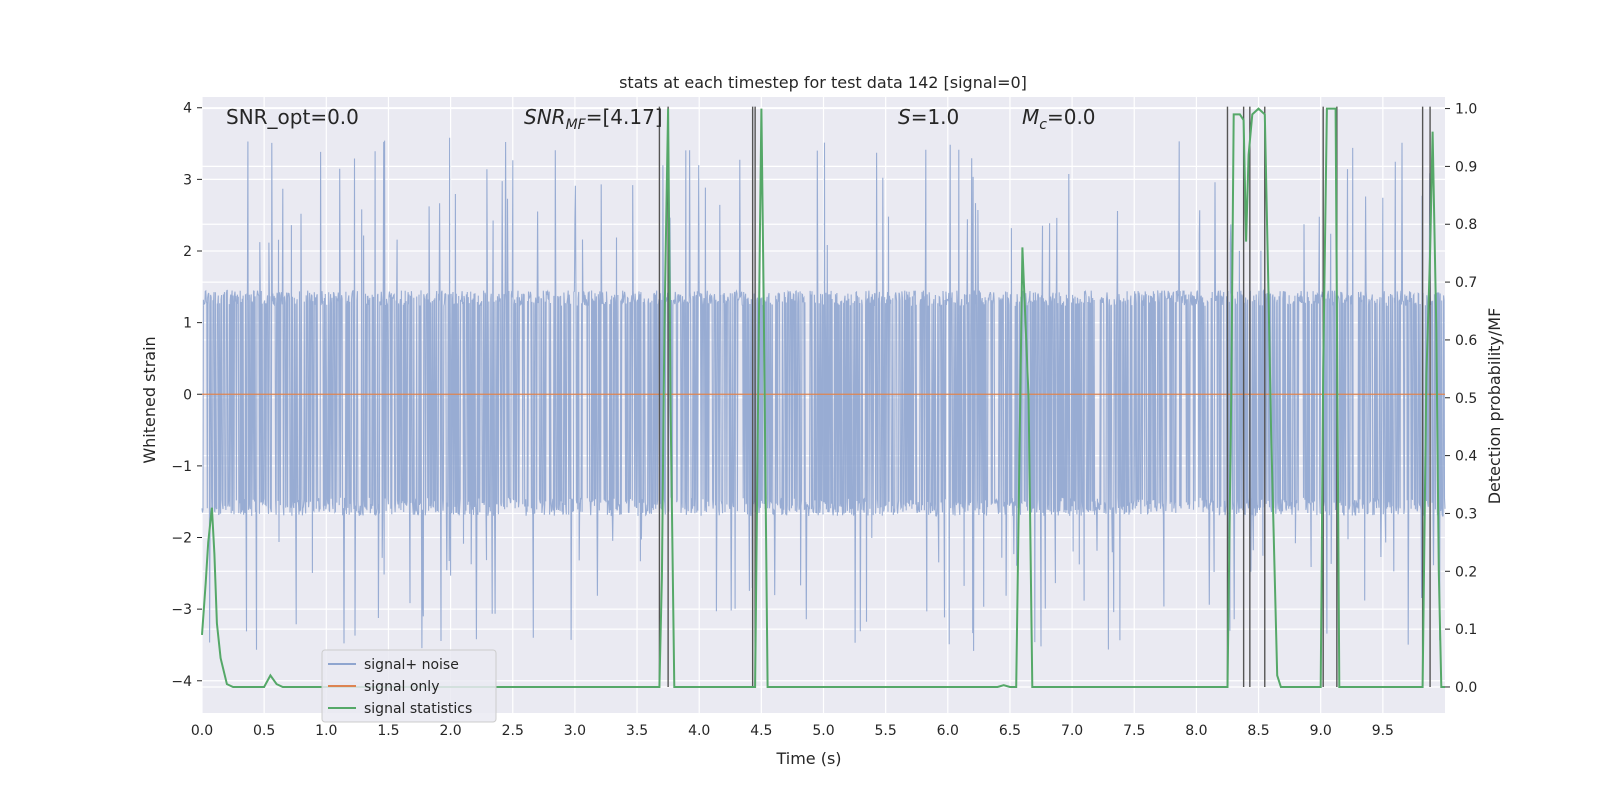 Image resolution: width=1600 pixels, height=800 pixels. I want to click on annotation-snr-mf-sub: MF, so click(576, 125).